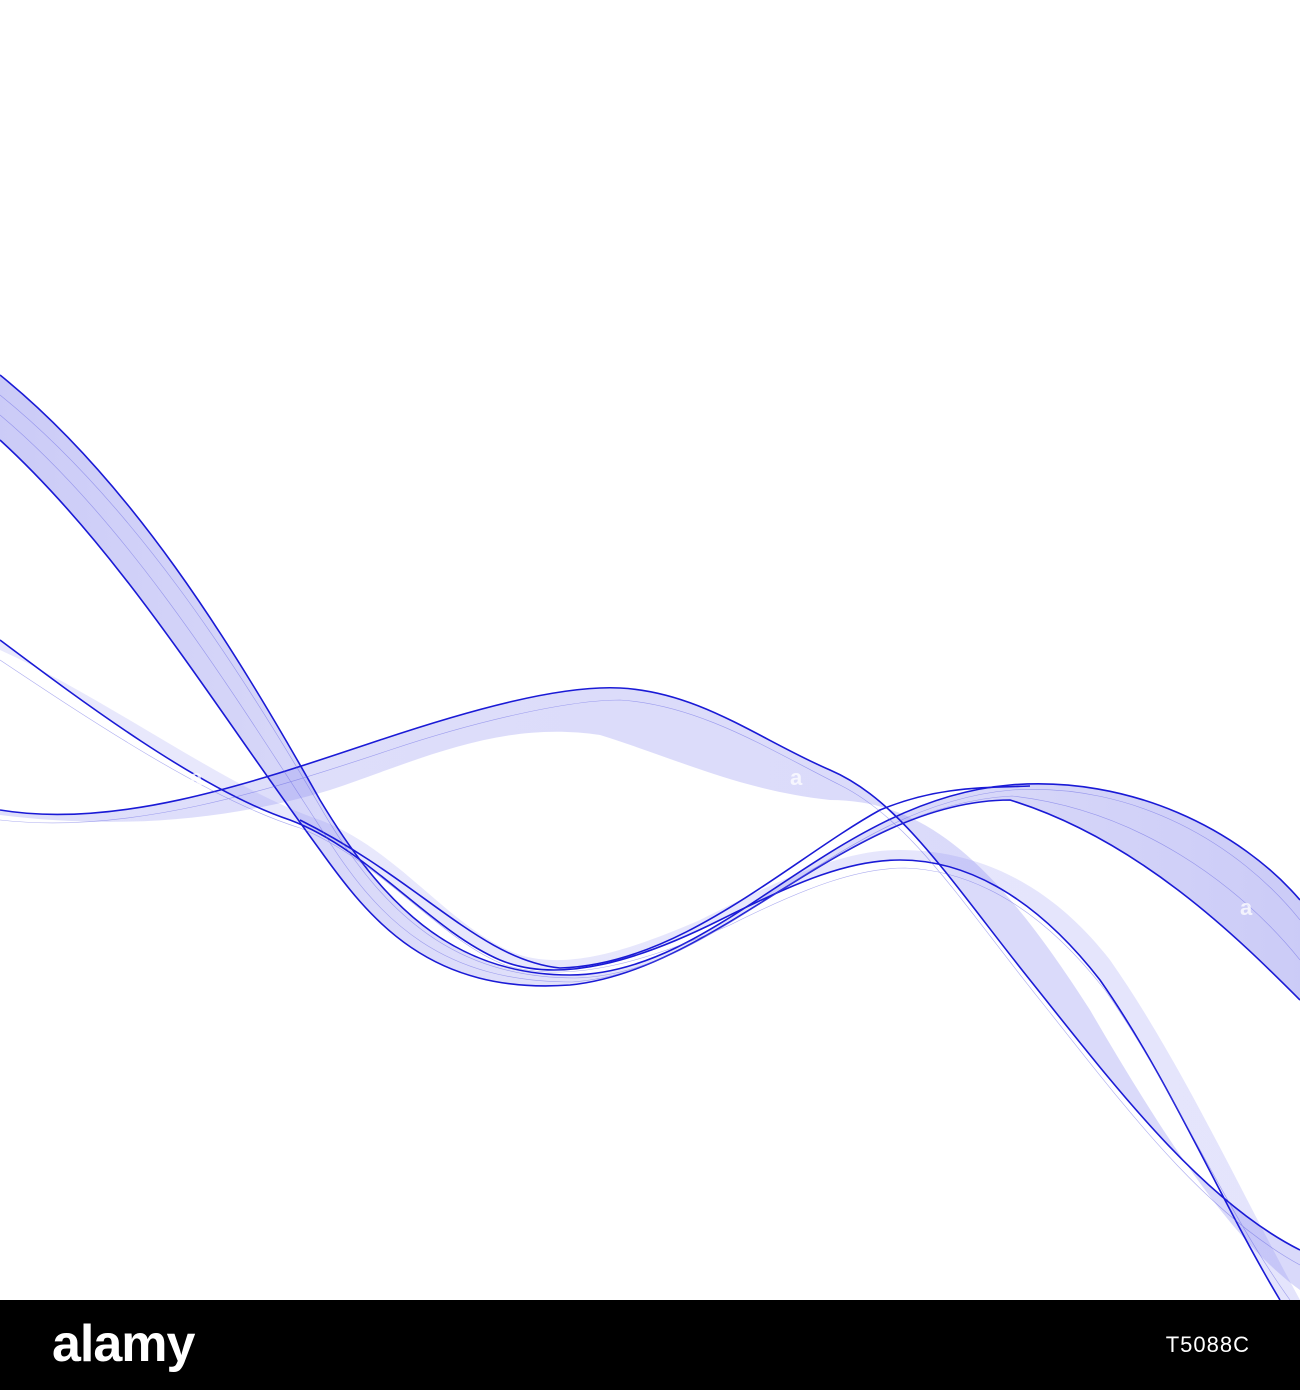 Image resolution: width=1300 pixels, height=1390 pixels. What do you see at coordinates (650, 1345) in the screenshot?
I see `footer-bar: alamy T5088C` at bounding box center [650, 1345].